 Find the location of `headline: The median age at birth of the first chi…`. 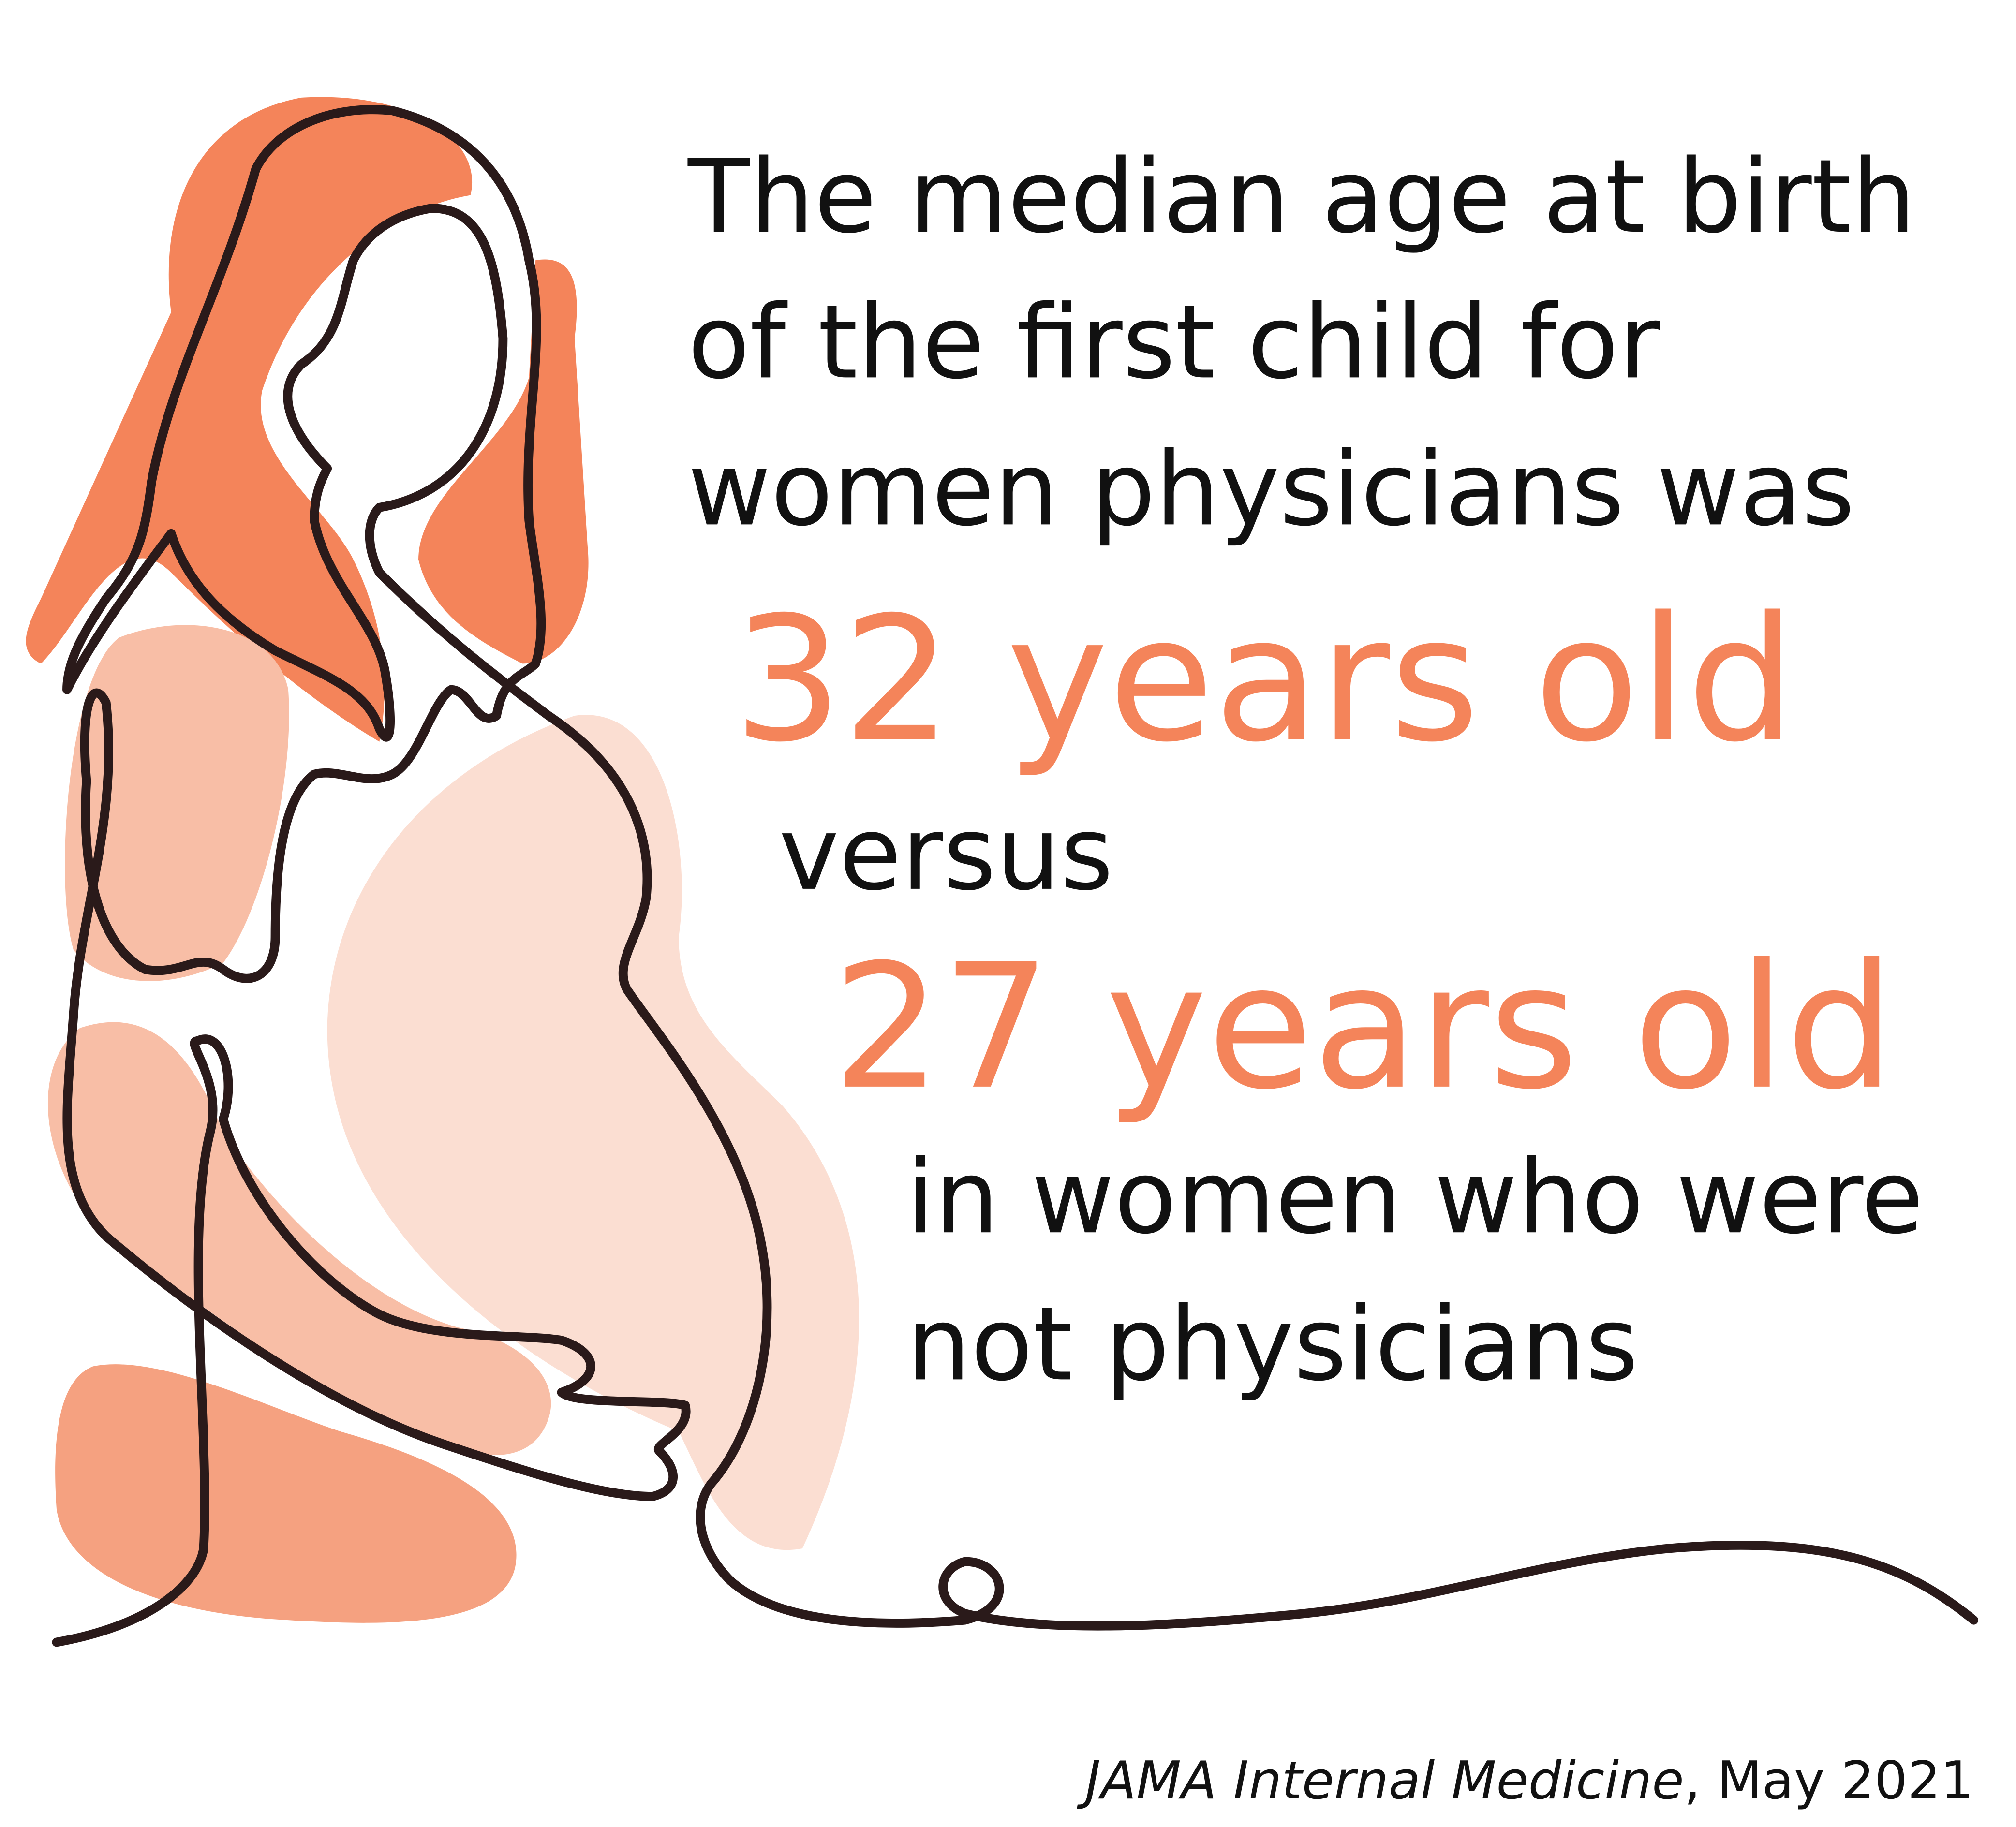

headline: The median age at birth of the first chi… is located at coordinates (1301, 343).